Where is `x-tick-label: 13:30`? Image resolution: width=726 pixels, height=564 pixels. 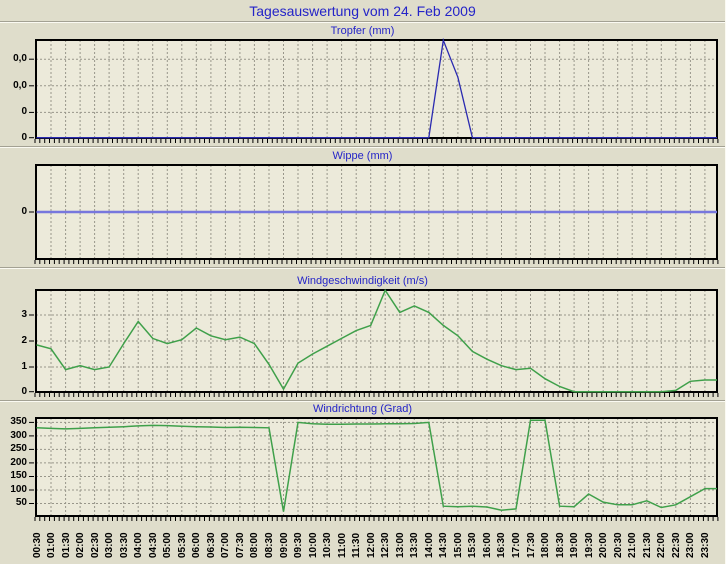
x-tick-label: 13:30 is located at coordinates (415, 545).